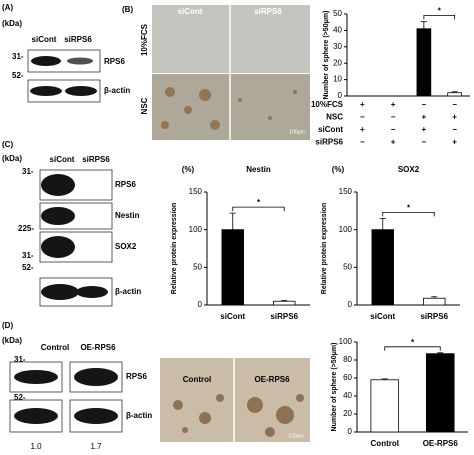 This screenshot has height=455, width=474. Describe the element at coordinates (127, 9) in the screenshot. I see `panel-letter: (B)` at that location.